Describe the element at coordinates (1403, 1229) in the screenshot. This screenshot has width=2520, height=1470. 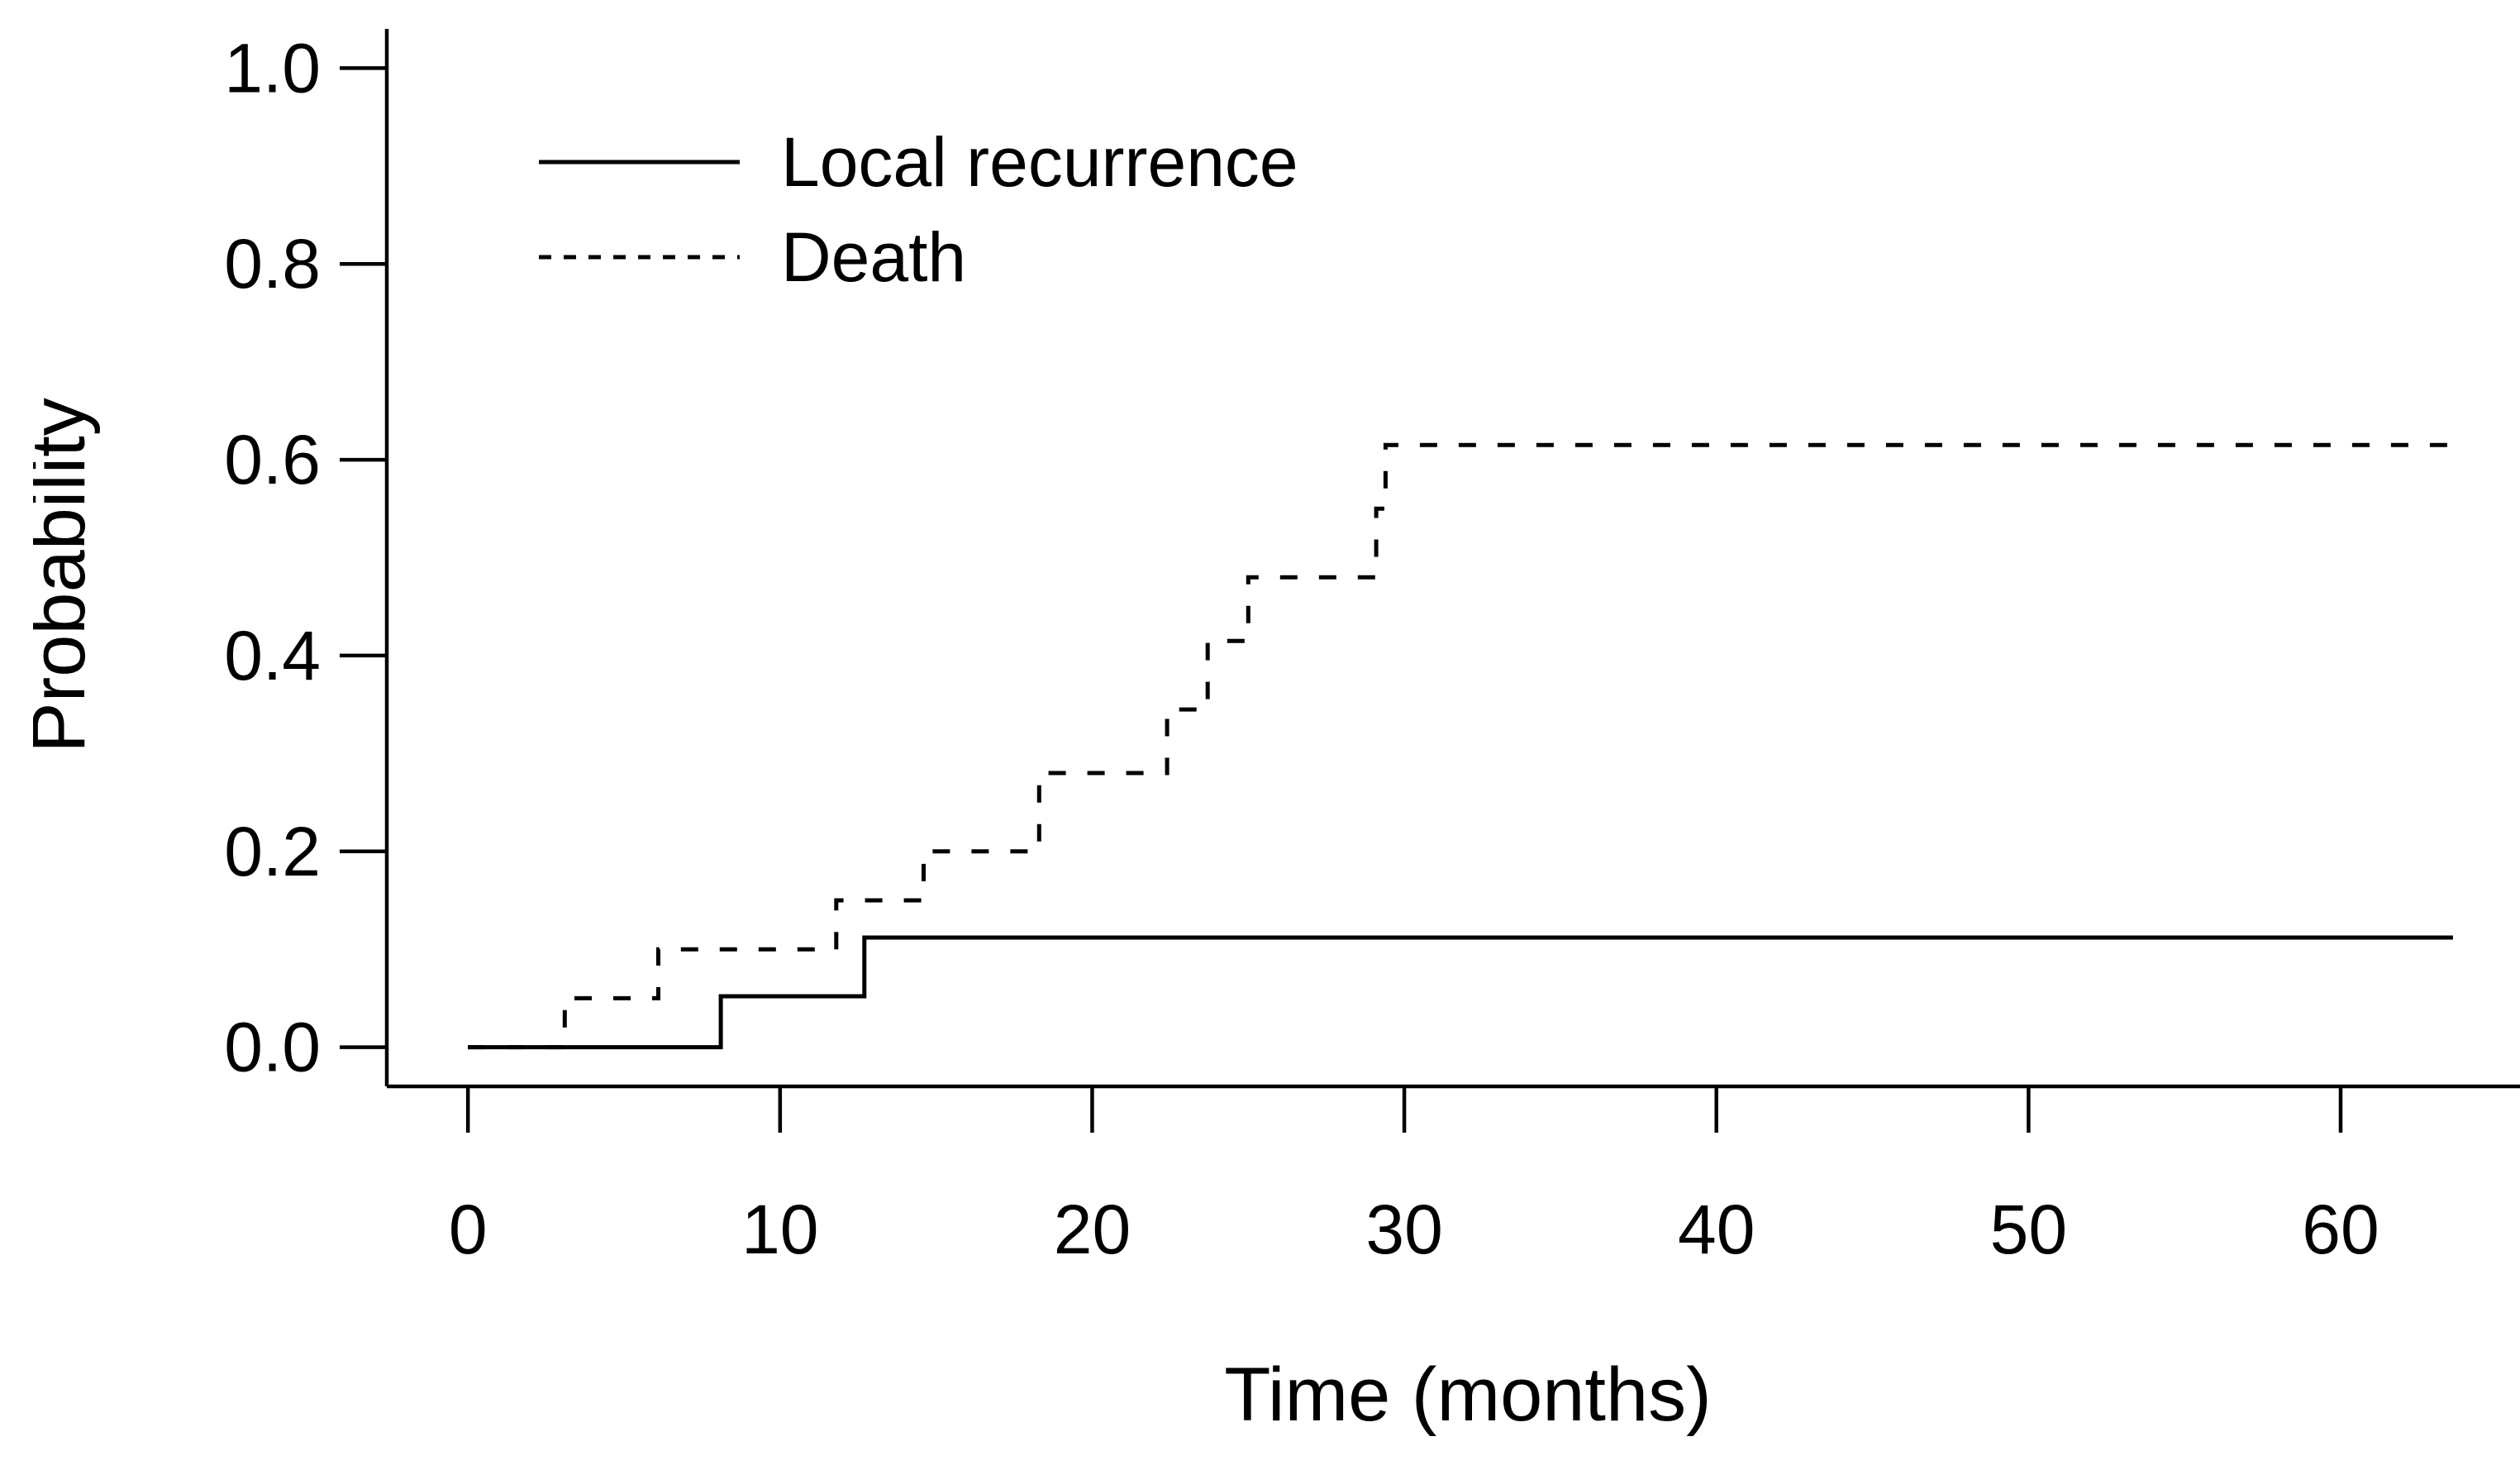
I see `x-tick-label: 30` at that location.